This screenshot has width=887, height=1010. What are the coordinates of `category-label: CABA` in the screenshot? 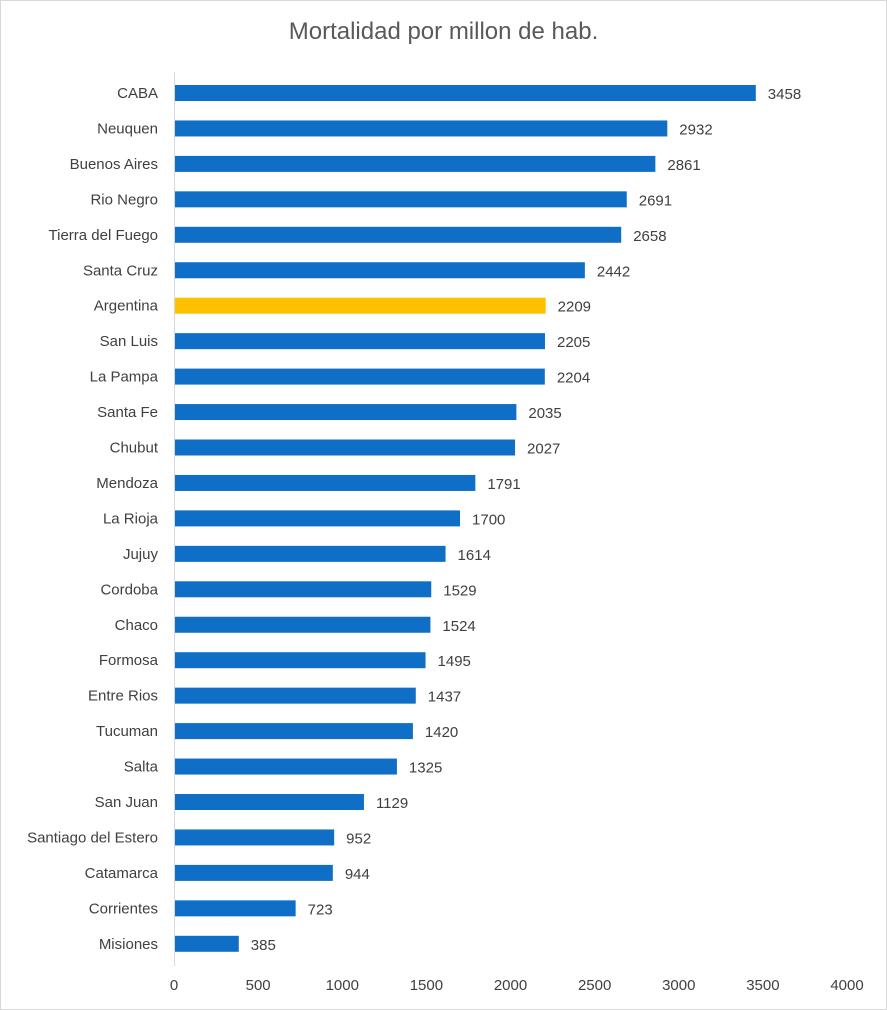 It's located at (137, 93).